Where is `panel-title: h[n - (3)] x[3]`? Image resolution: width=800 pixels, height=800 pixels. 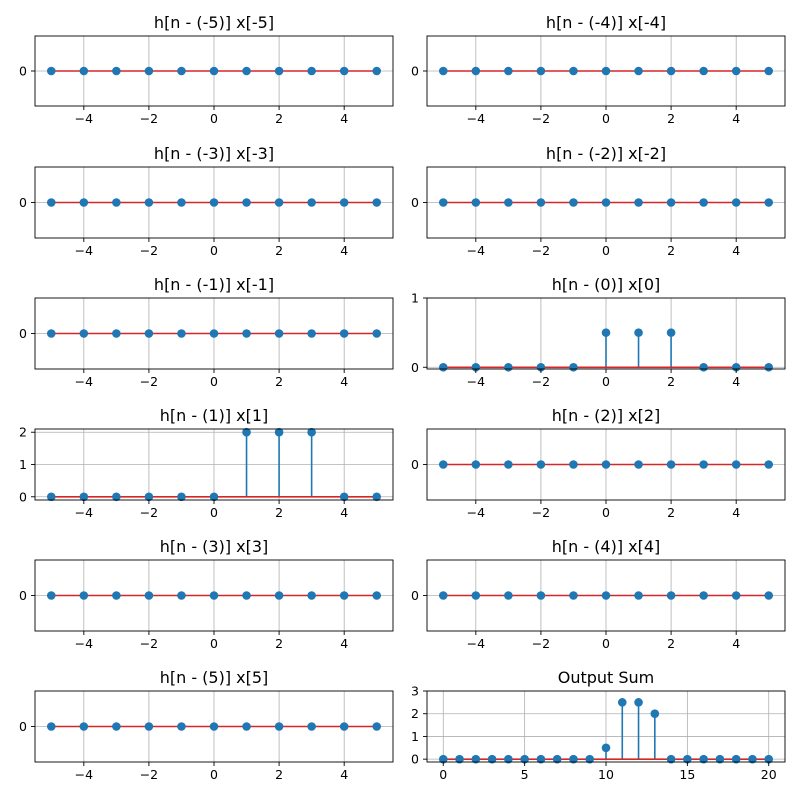 panel-title: h[n - (3)] x[3] is located at coordinates (214, 546).